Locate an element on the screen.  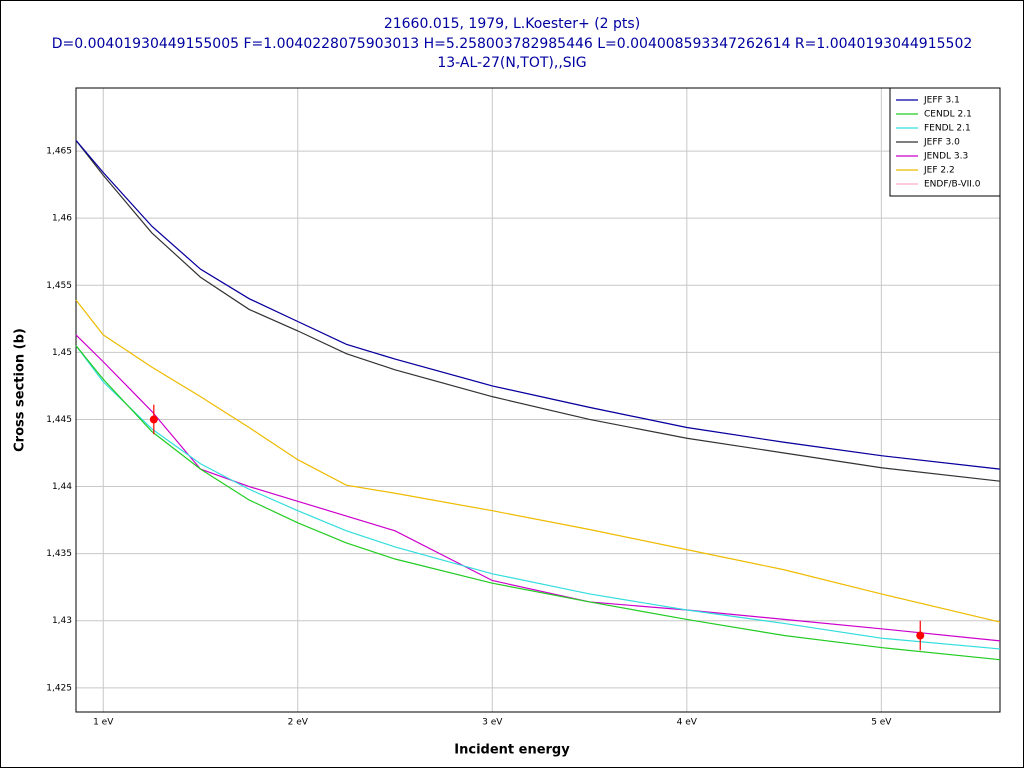
legend-label: JENDL 3.3 is located at coordinates (945, 157).